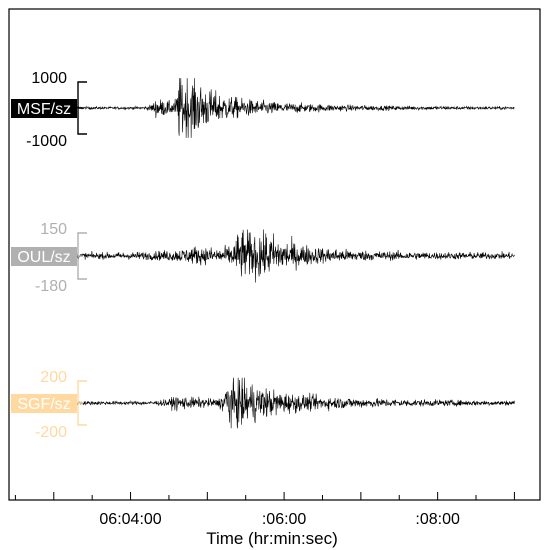  What do you see at coordinates (51, 432) in the screenshot?
I see `y-tick-label: -200` at bounding box center [51, 432].